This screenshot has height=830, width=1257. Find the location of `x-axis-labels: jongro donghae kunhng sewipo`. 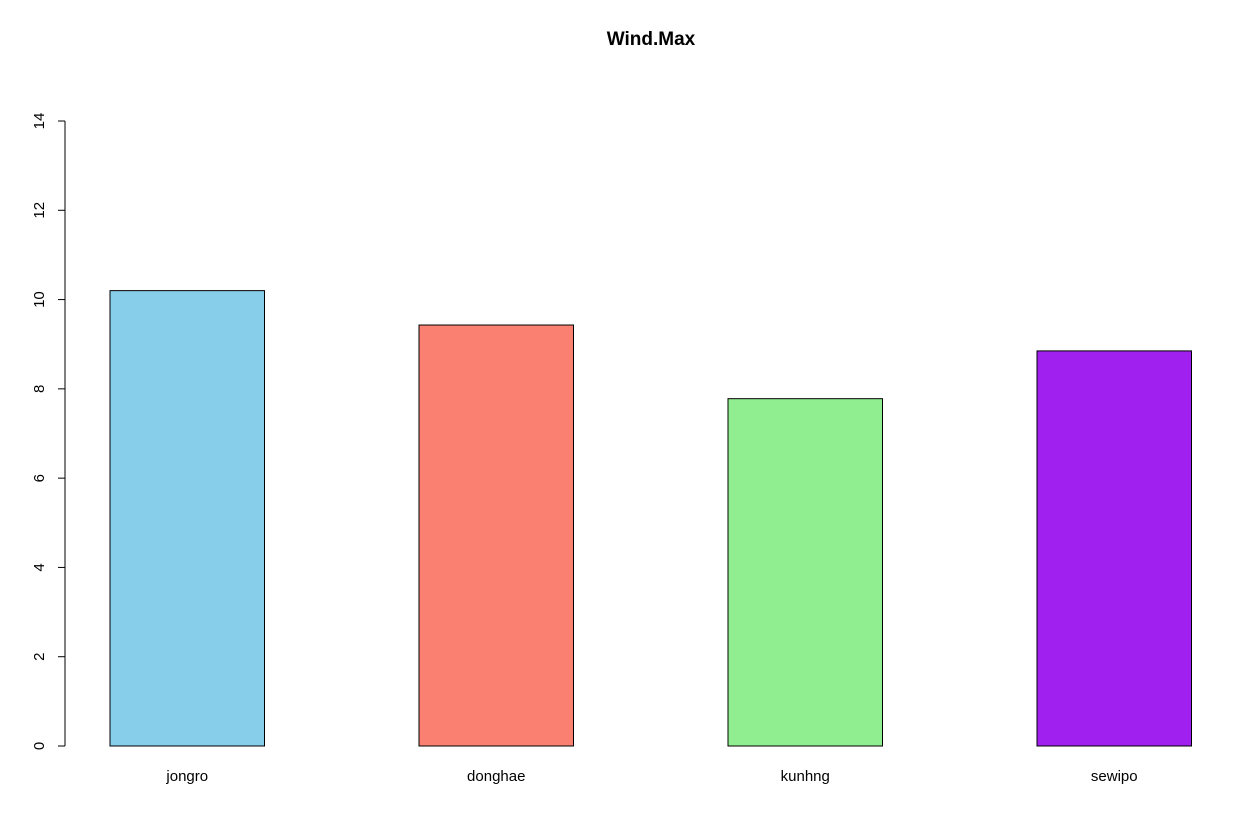

x-axis-labels: jongro donghae kunhng sewipo is located at coordinates (651, 776).